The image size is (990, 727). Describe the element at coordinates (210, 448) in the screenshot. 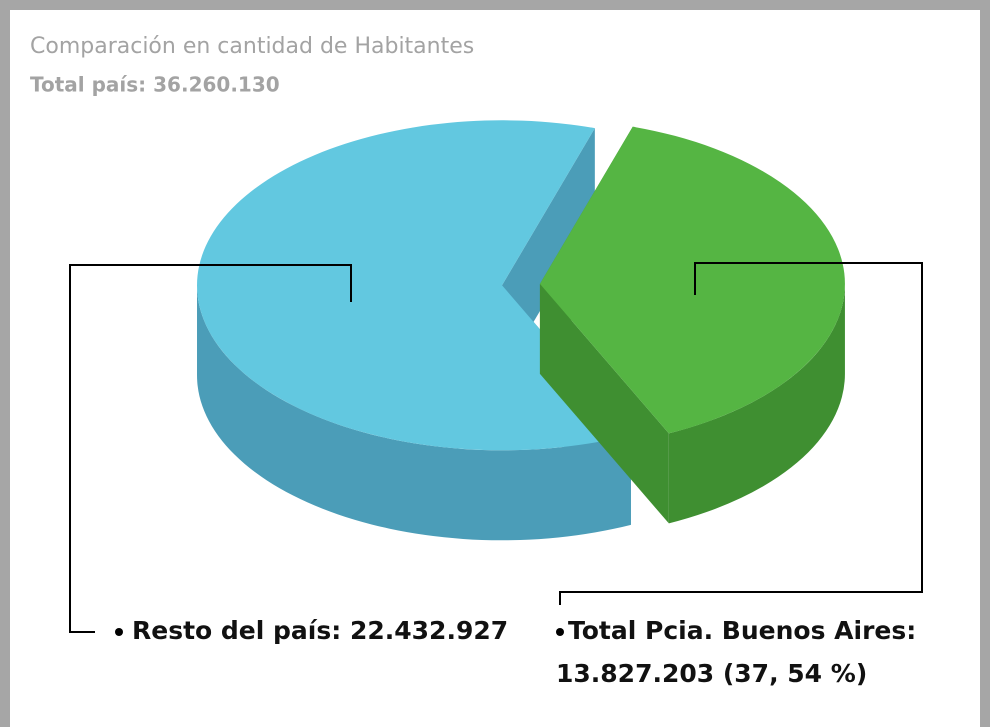

I see `leader-line` at that location.